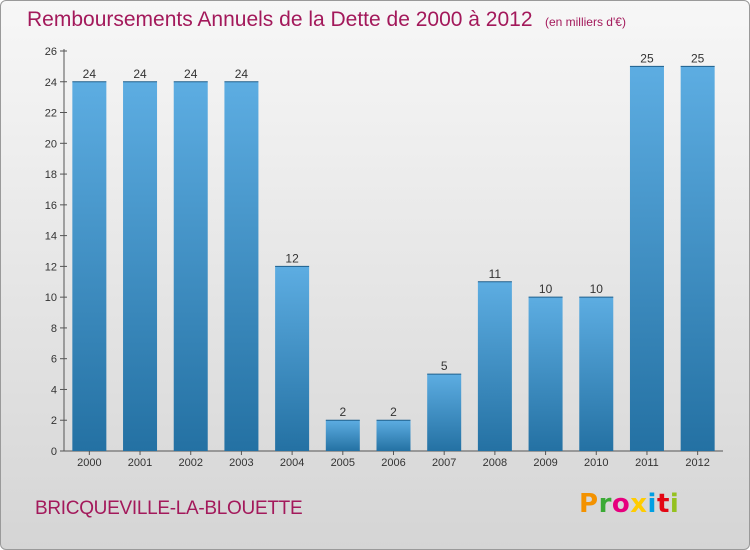  What do you see at coordinates (54, 360) in the screenshot?
I see `y-tick-label: 6` at bounding box center [54, 360].